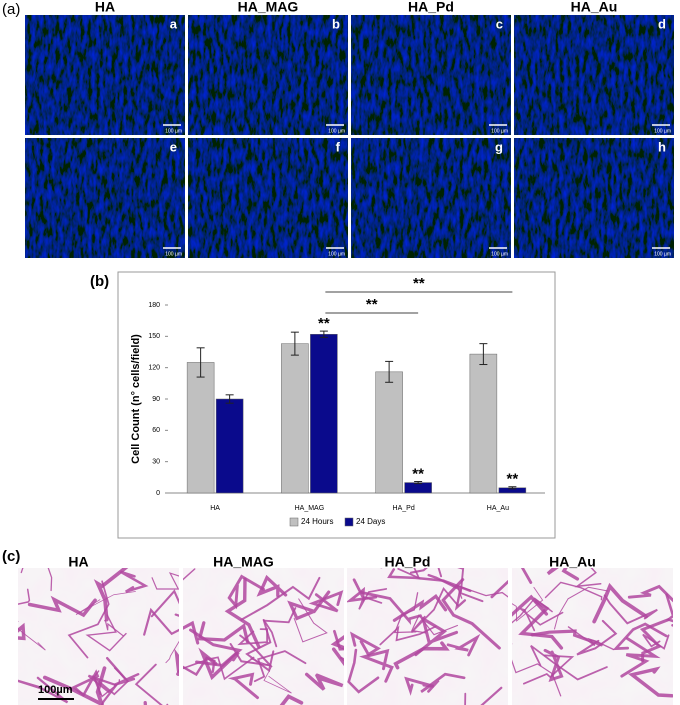  Describe the element at coordinates (662, 23) in the screenshot. I see `image-letter: d` at that location.